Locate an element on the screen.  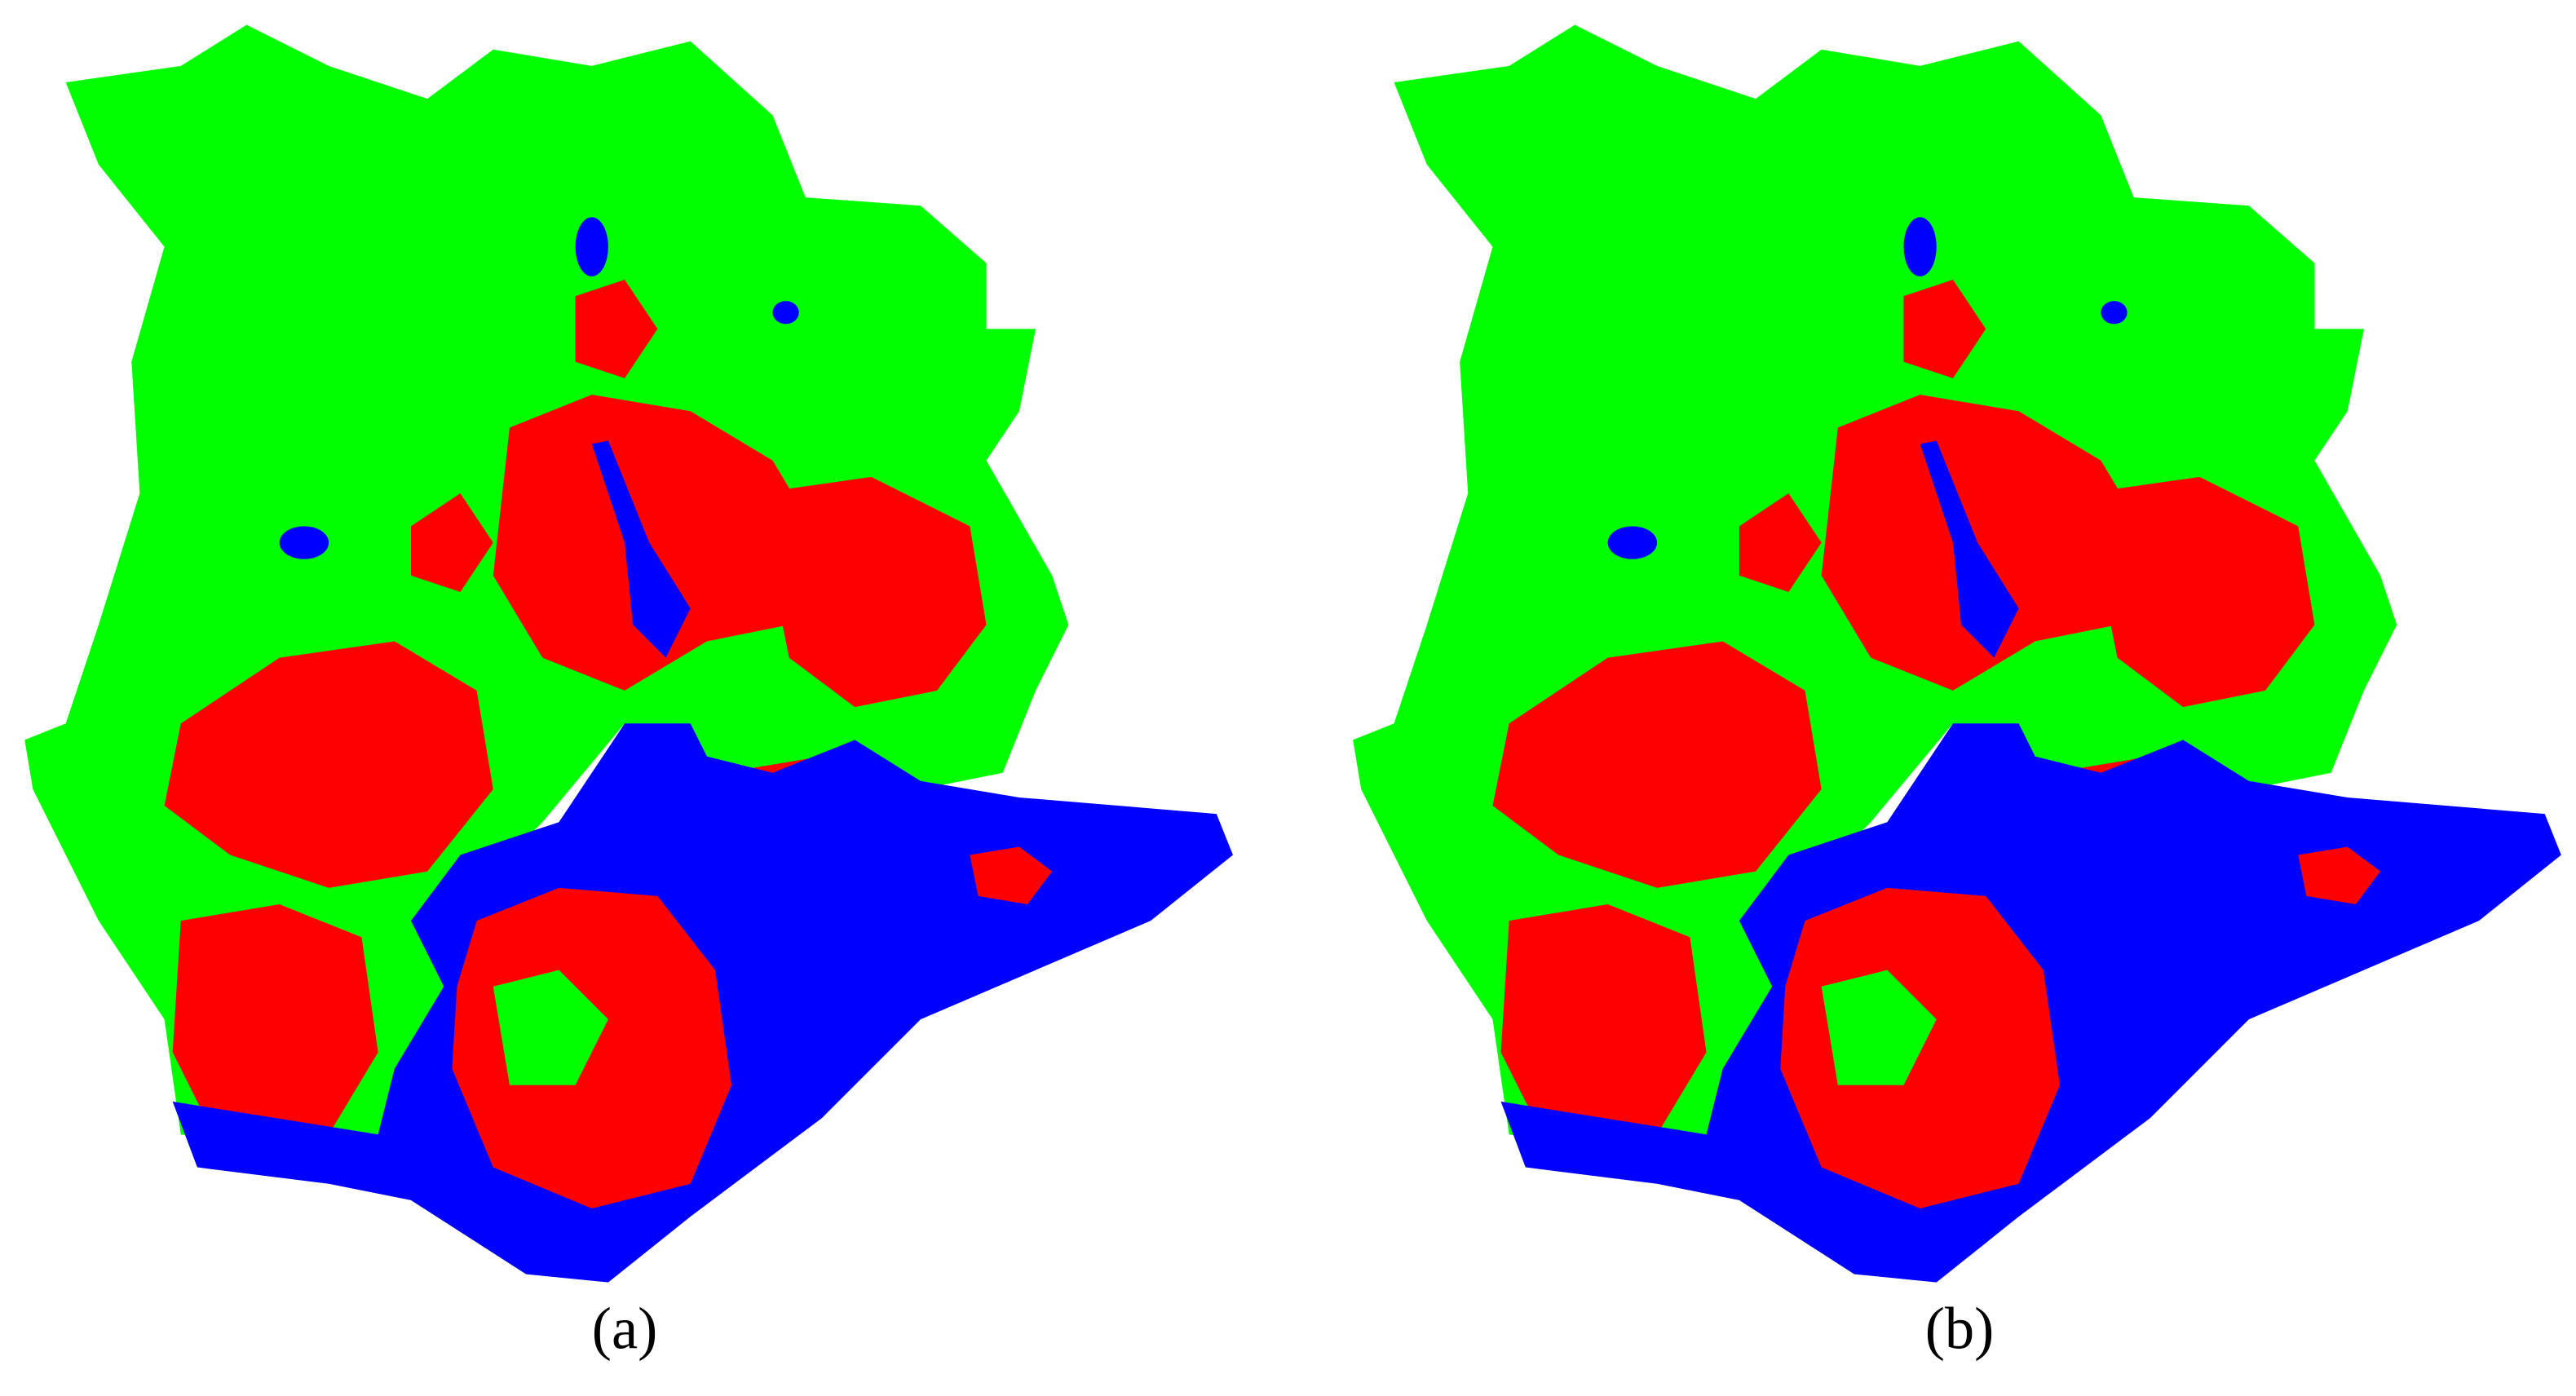
panel-label: (a) is located at coordinates (625, 1328).